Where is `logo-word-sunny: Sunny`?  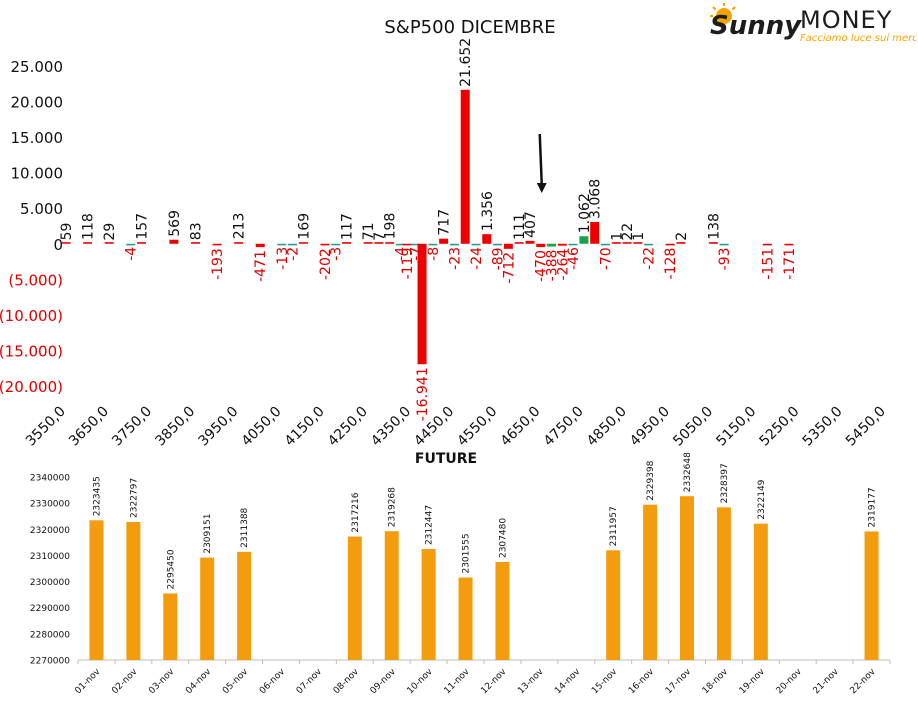
logo-word-sunny: Sunny is located at coordinates (756, 26).